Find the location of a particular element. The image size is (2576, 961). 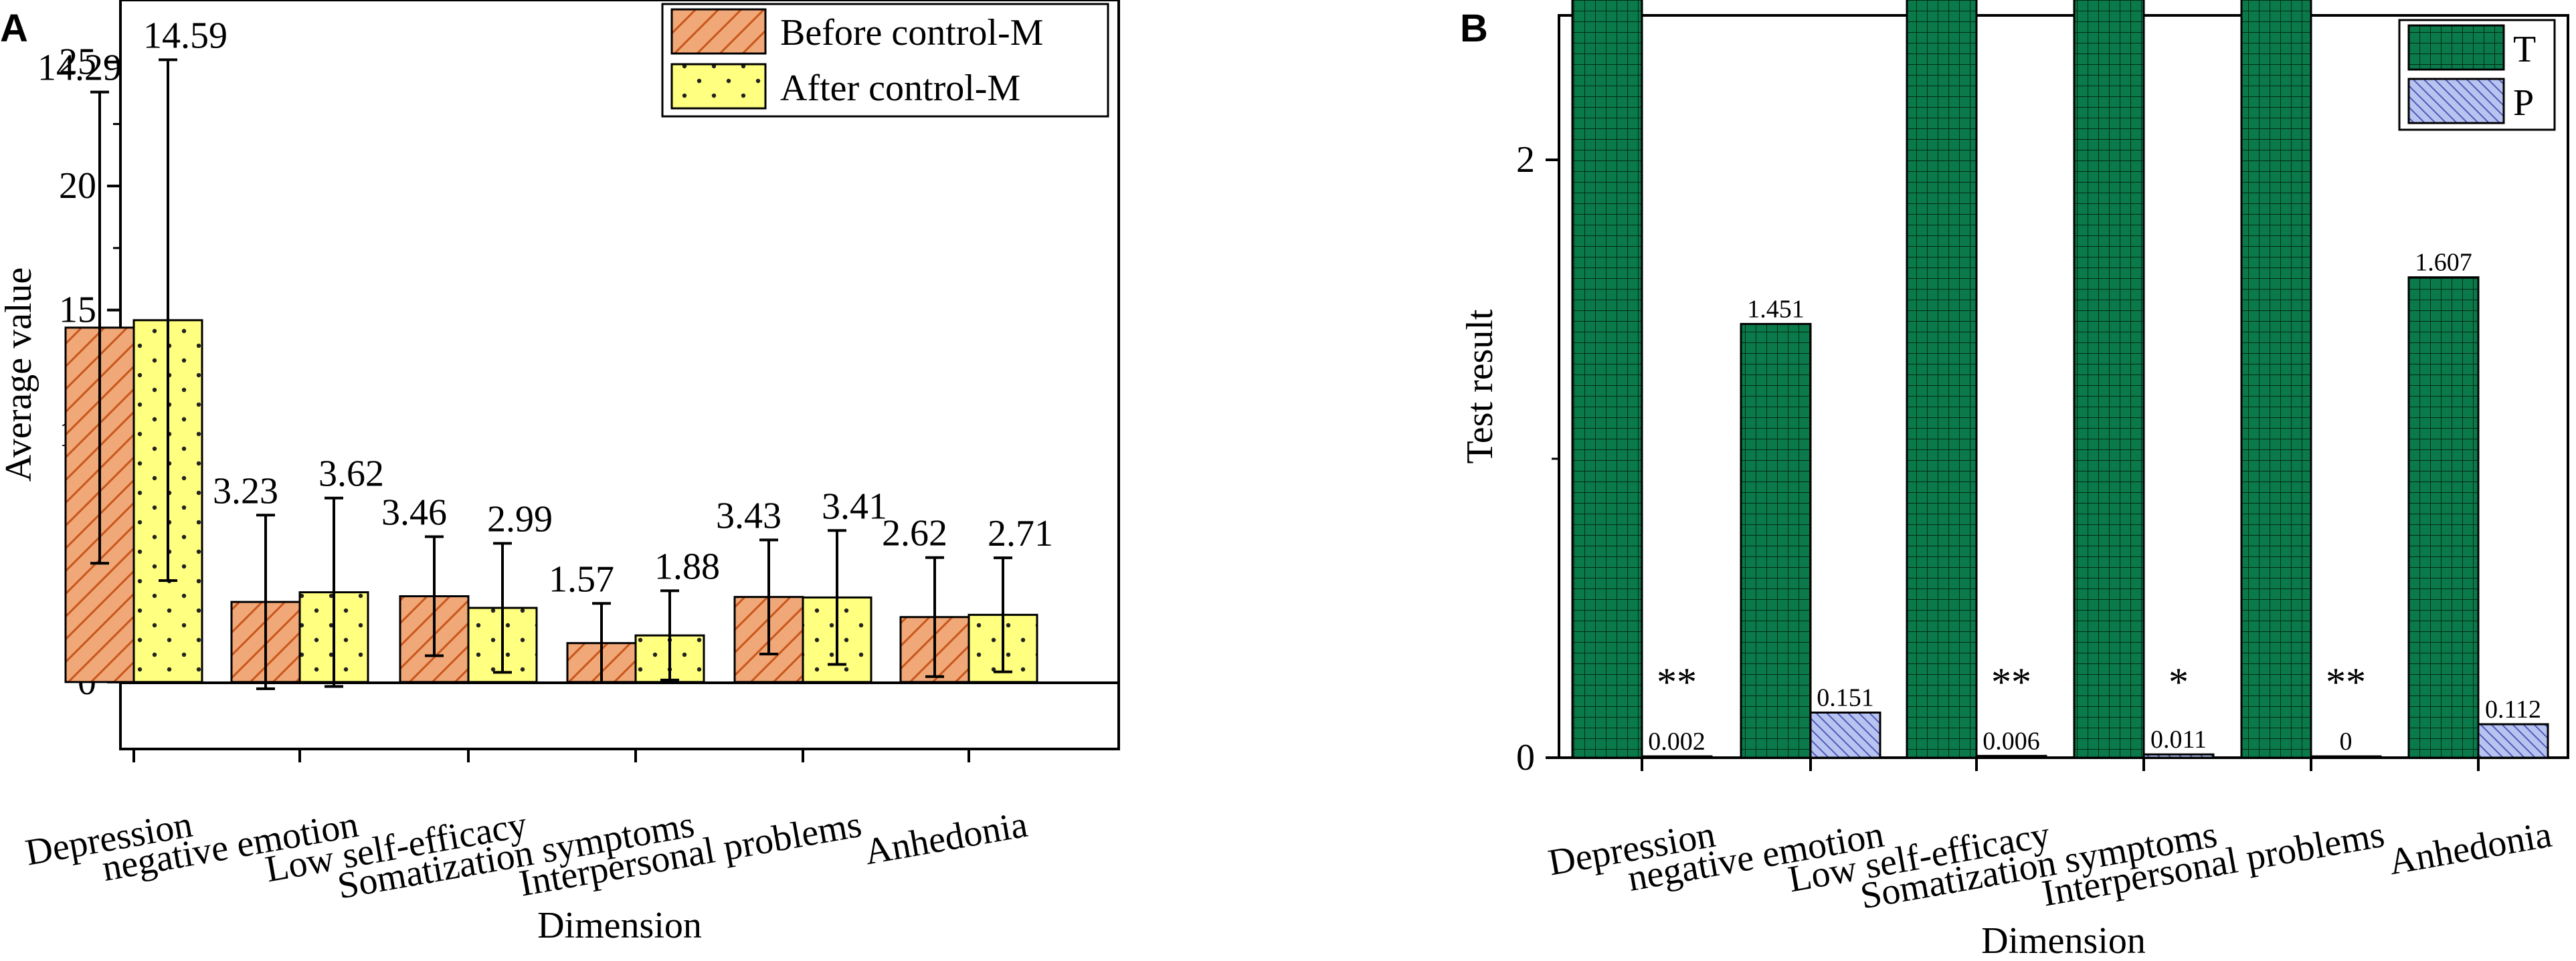

bar-p-somatization-symptoms is located at coordinates (2178, 756).